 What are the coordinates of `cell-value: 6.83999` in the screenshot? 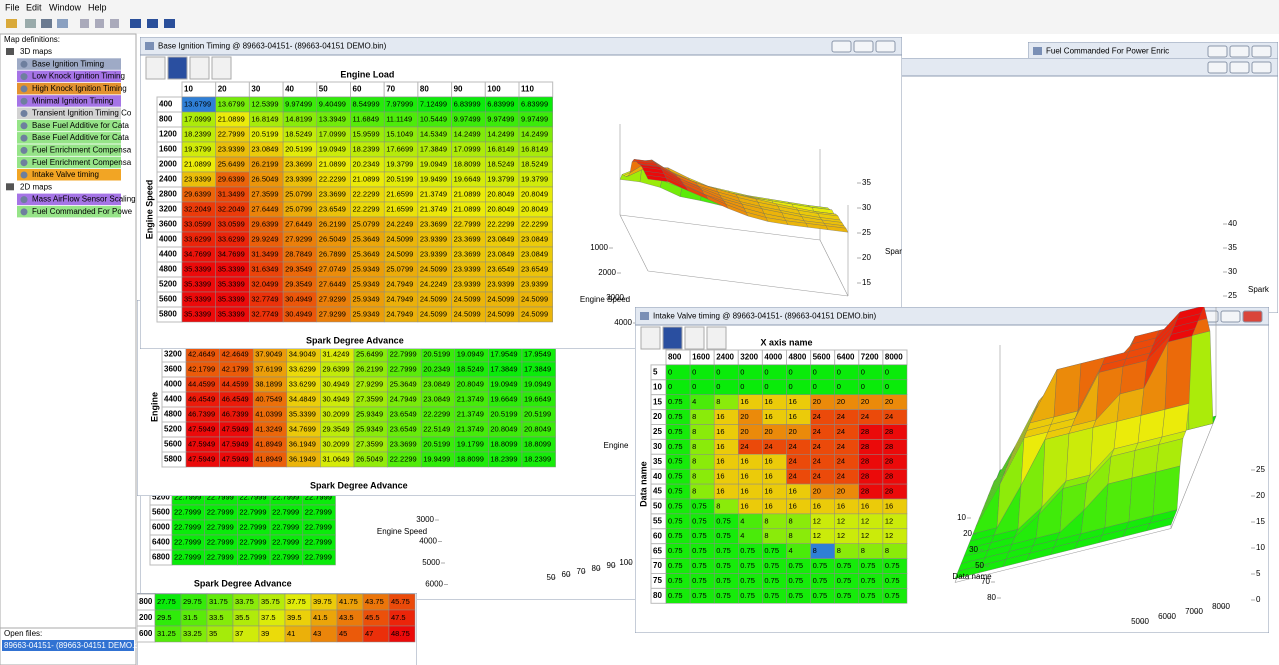 It's located at (500, 103).